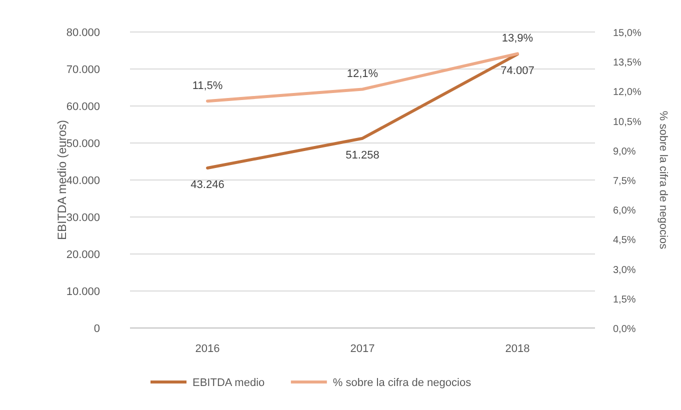 This screenshot has height=410, width=681. What do you see at coordinates (402, 383) in the screenshot?
I see `legend-label: % sobre la cifra de negocios` at bounding box center [402, 383].